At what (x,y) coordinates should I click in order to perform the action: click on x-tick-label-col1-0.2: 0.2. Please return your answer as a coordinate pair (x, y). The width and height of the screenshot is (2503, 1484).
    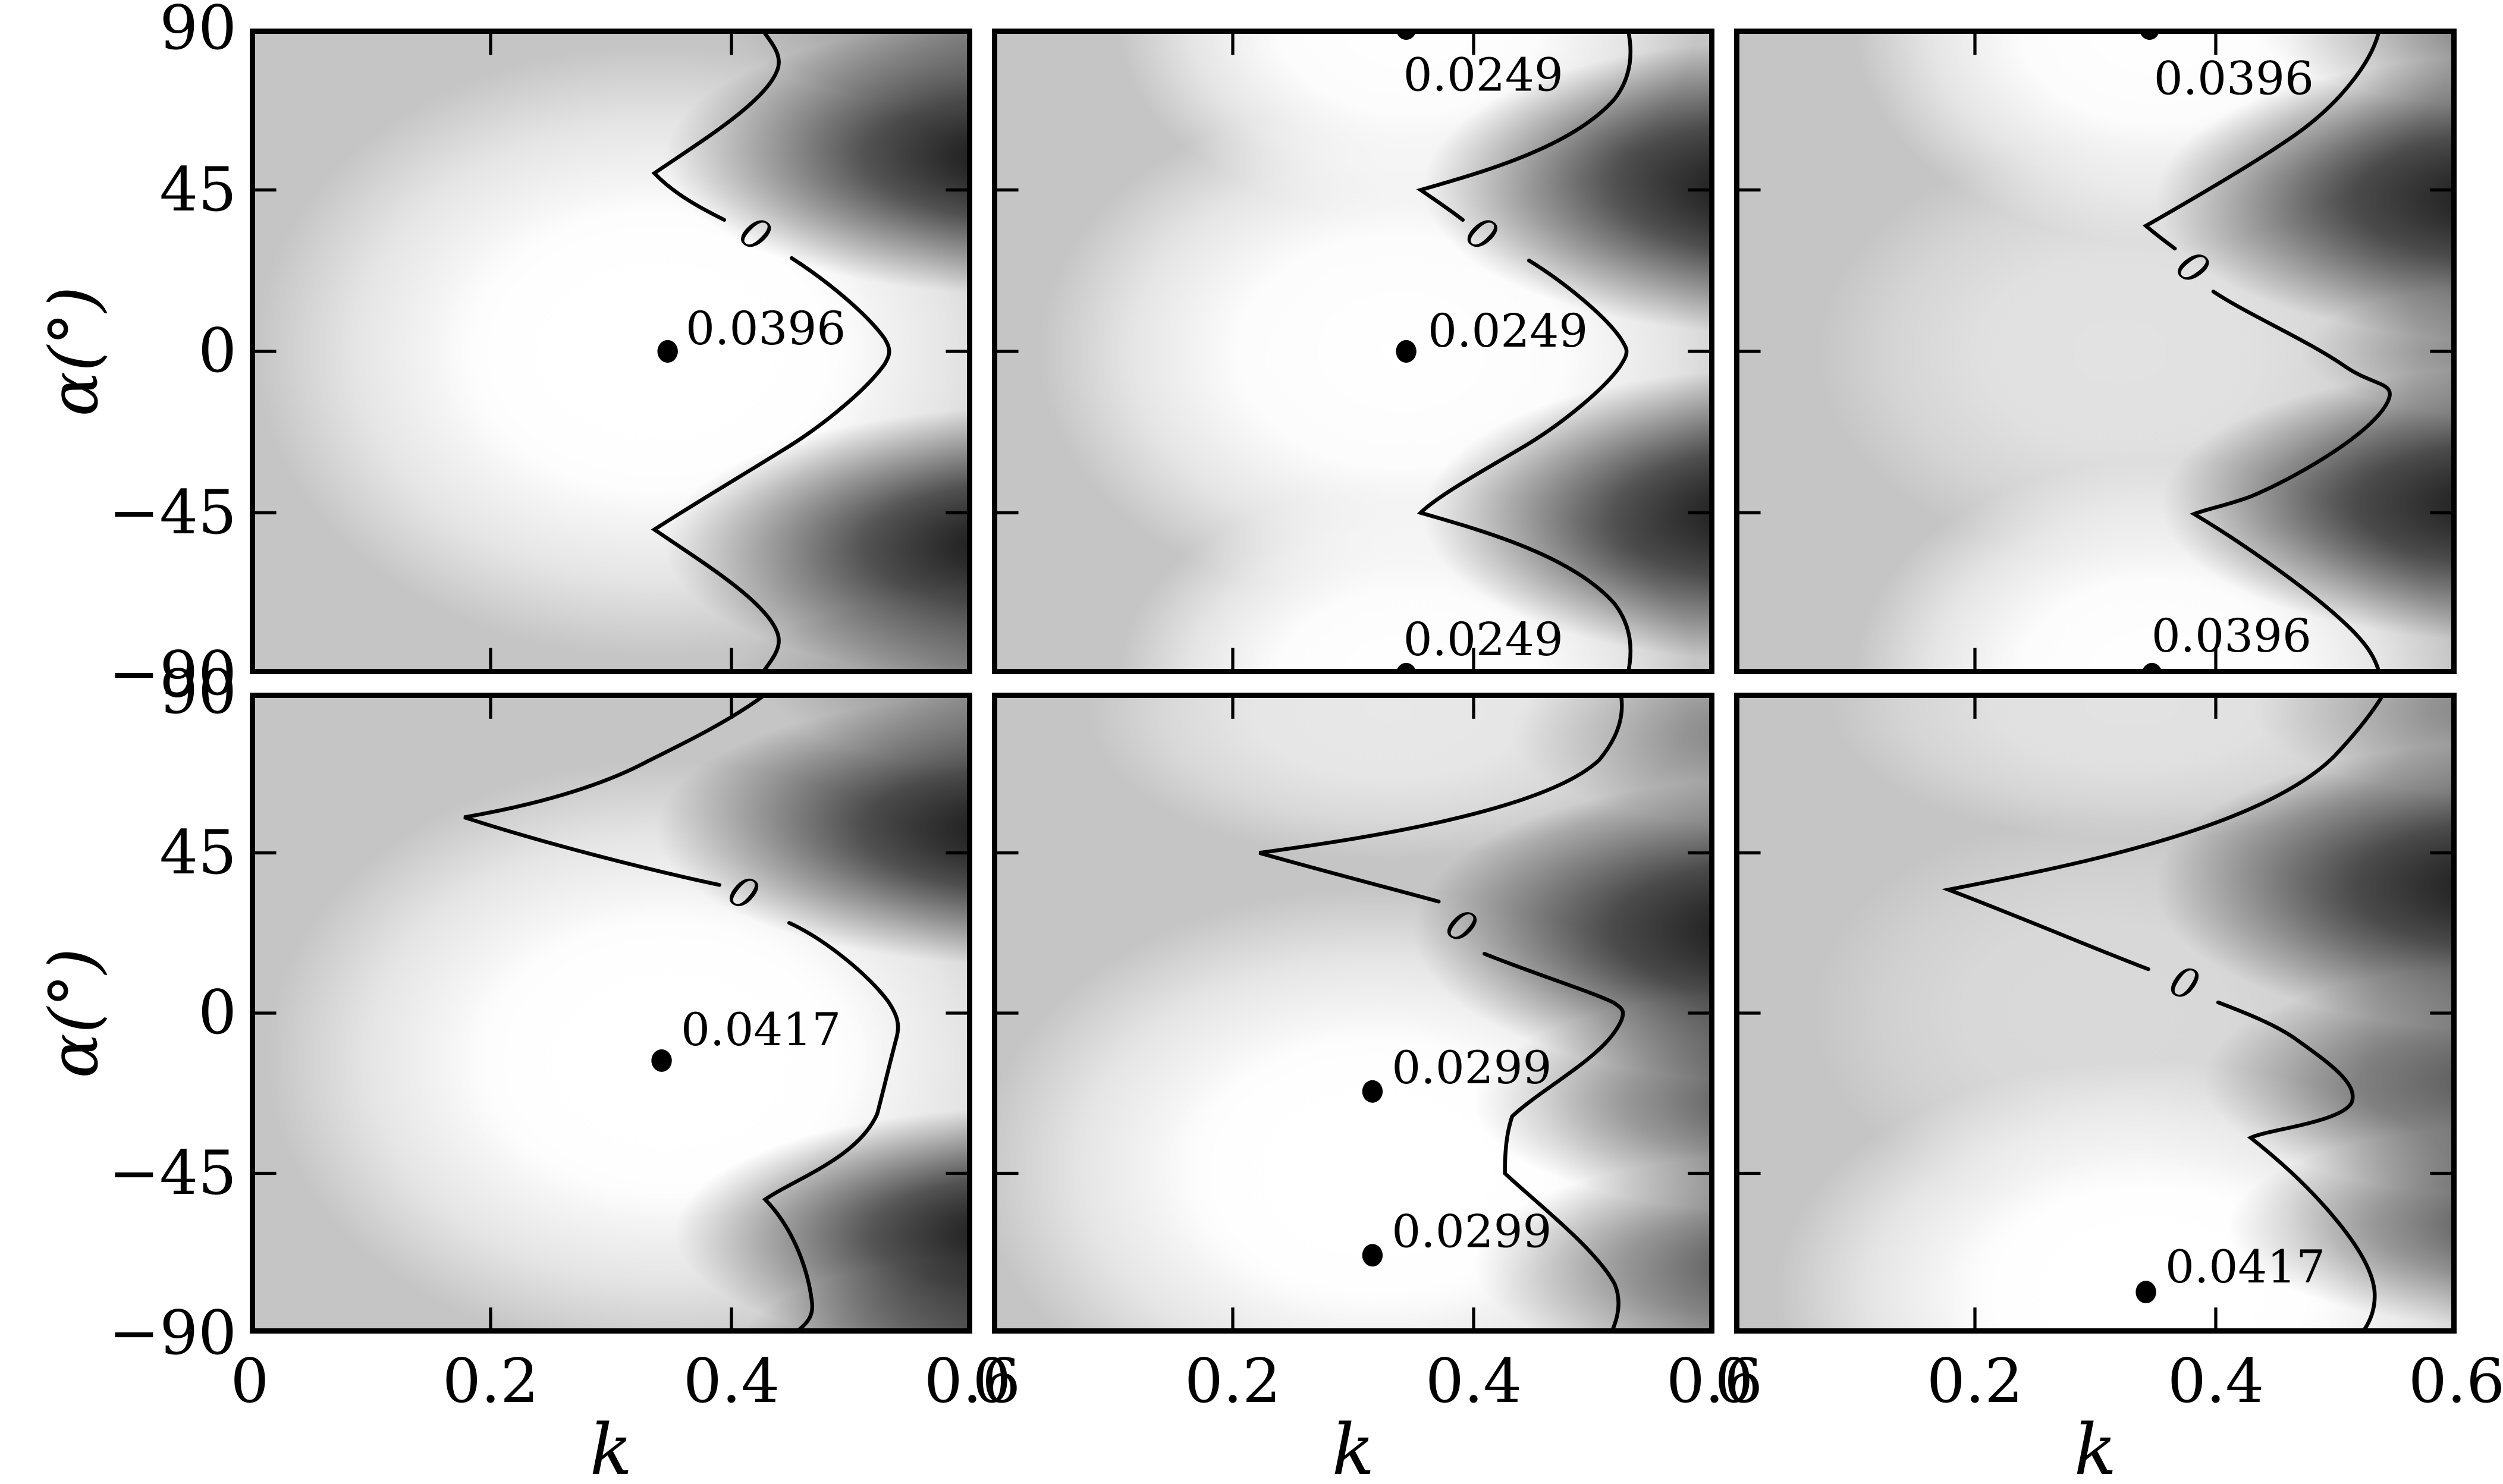
    Looking at the image, I should click on (490, 1381).